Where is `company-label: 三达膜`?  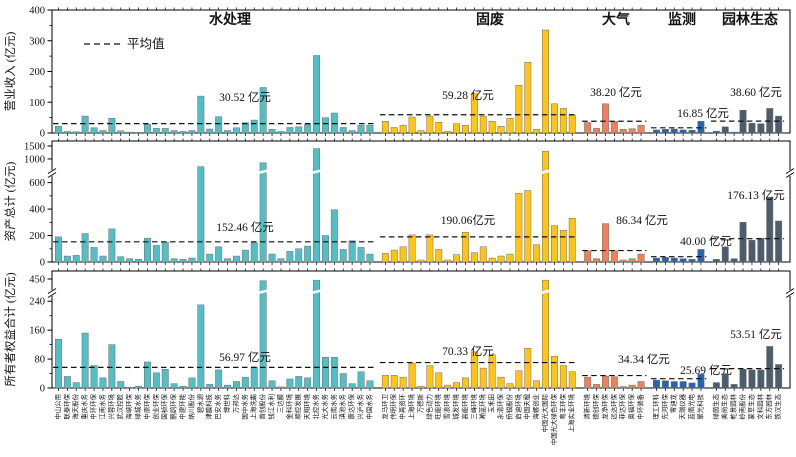 company-label: 三达膜 is located at coordinates (279, 403).